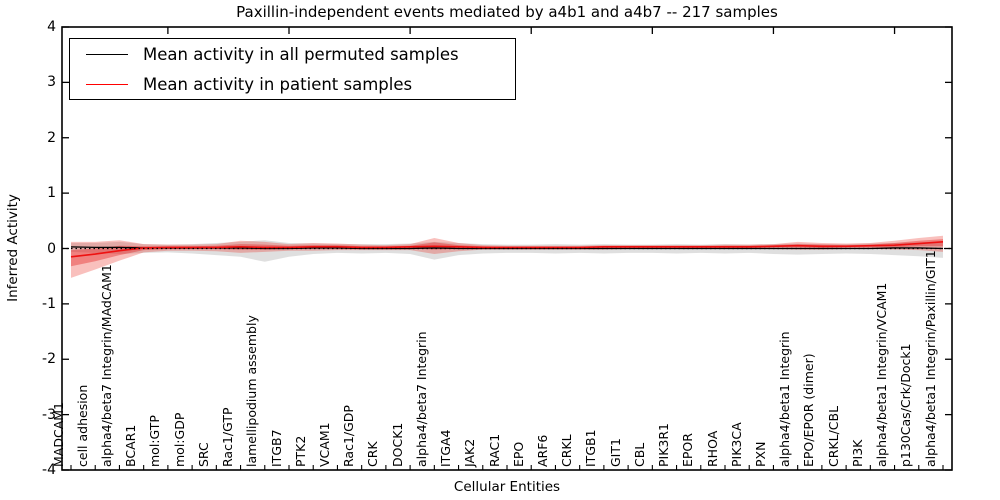 The width and height of the screenshot is (1000, 500). I want to click on x-tick-label: PTK2, so click(300, 451).